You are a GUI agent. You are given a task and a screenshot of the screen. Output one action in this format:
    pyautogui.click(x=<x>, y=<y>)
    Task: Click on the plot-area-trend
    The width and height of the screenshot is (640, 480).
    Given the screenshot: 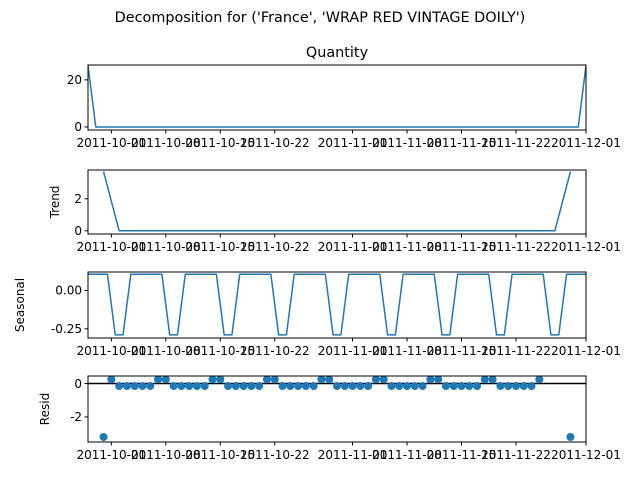 What is the action you would take?
    pyautogui.click(x=337, y=201)
    